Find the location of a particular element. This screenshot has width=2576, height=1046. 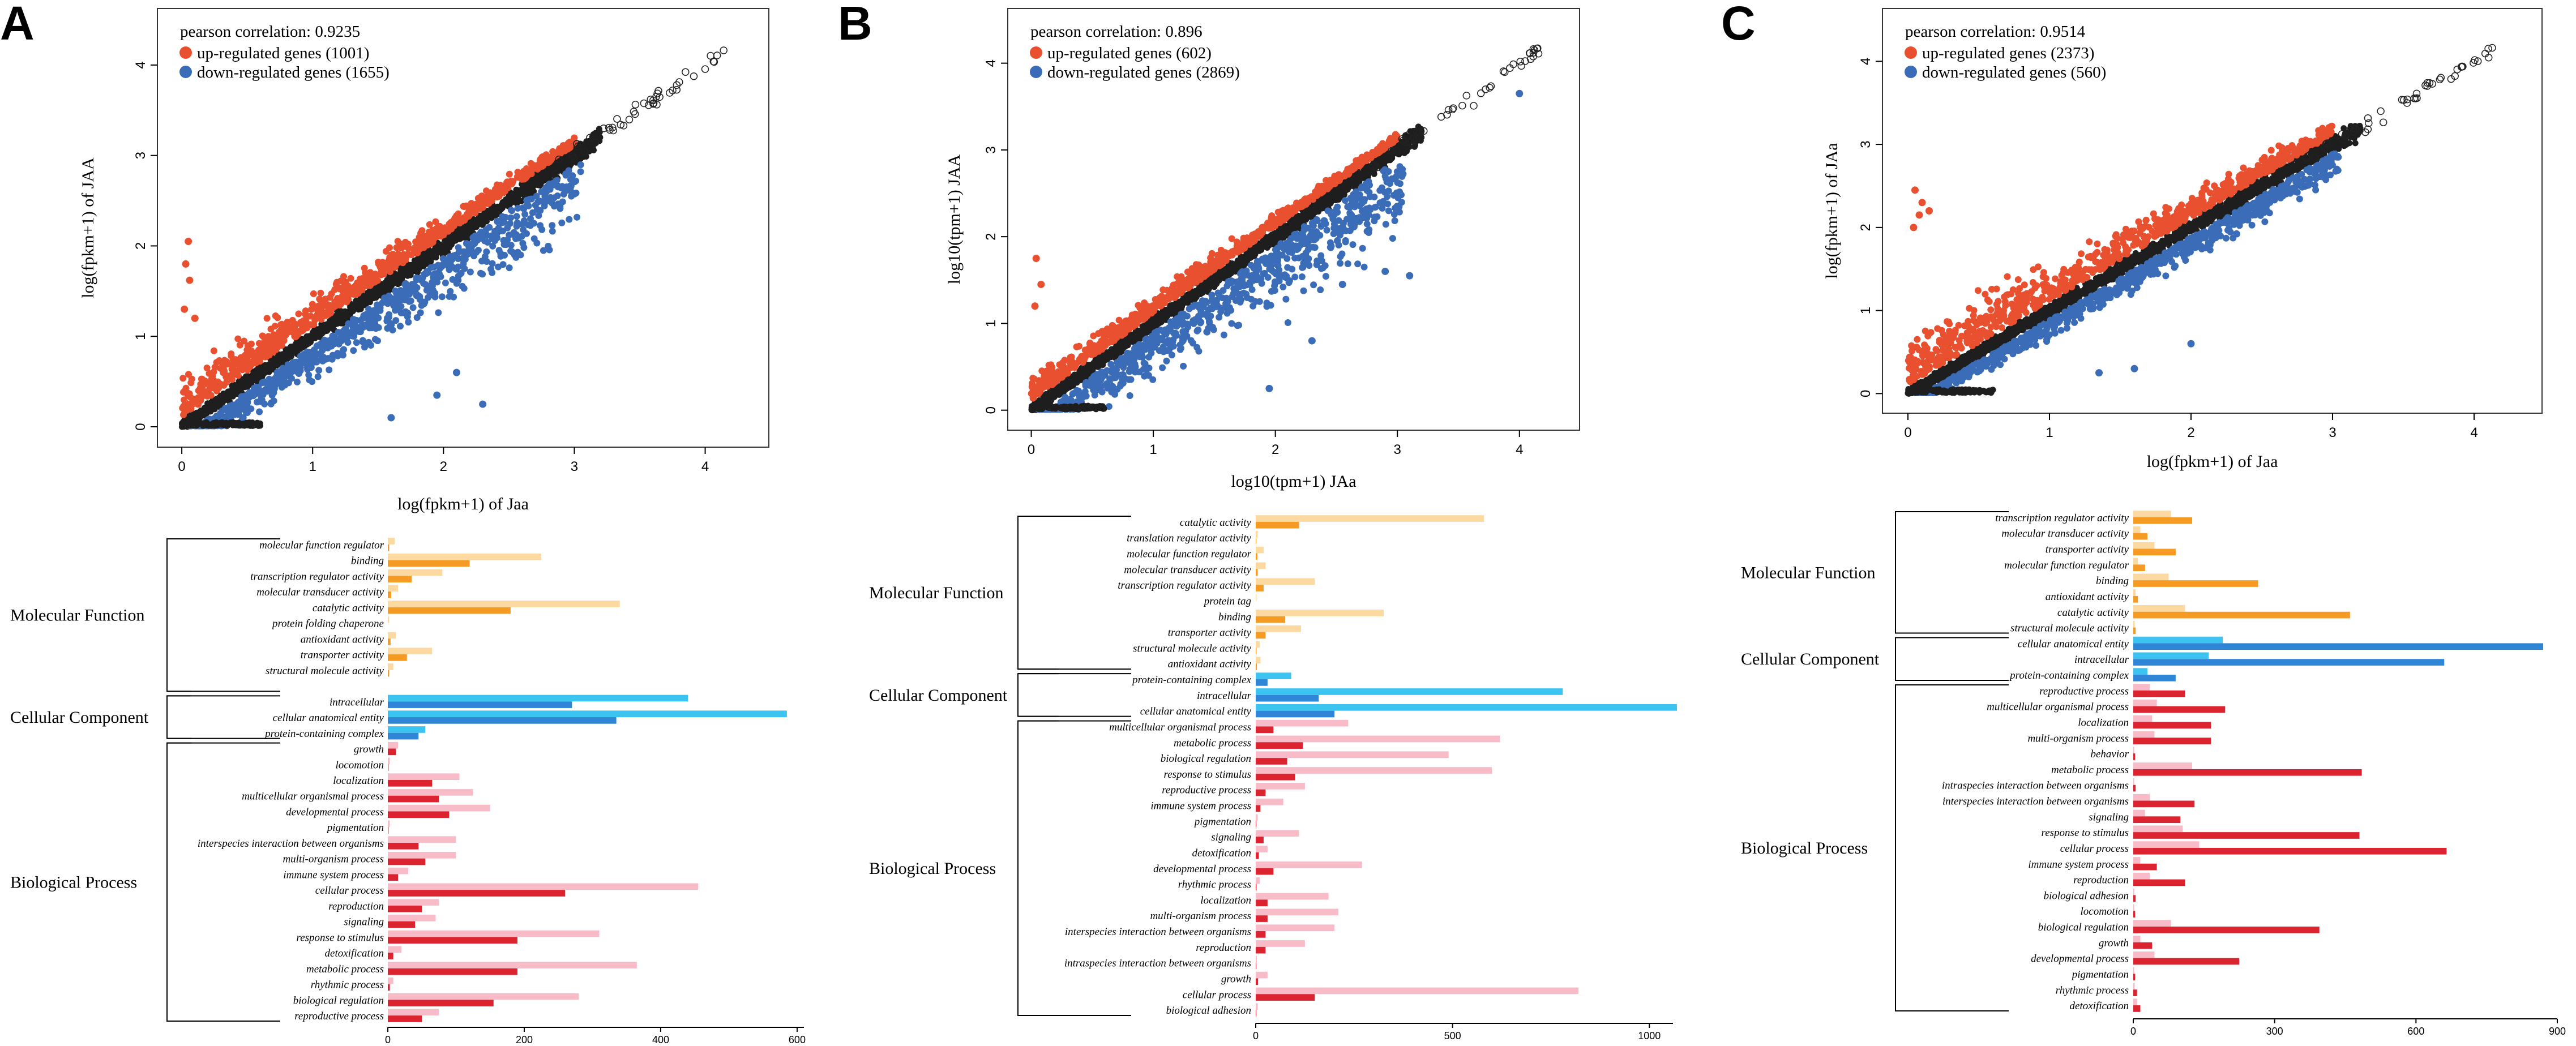

y-tick-label: 3 is located at coordinates (140, 155).